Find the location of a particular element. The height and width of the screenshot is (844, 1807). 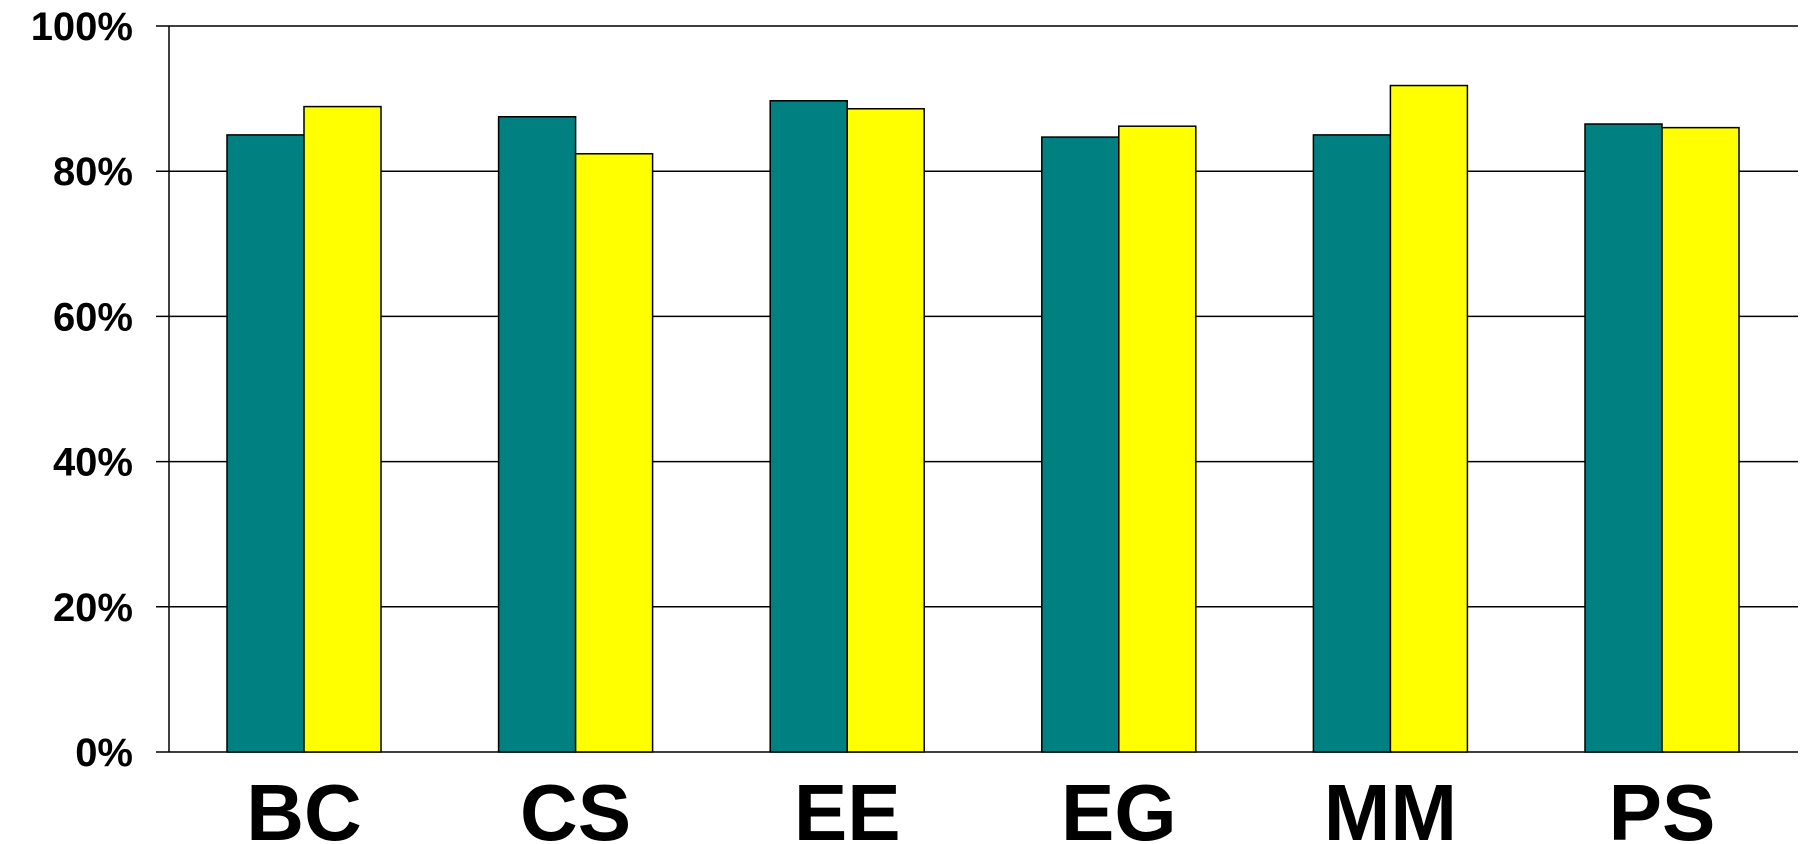

x-tick-label: CS is located at coordinates (575, 806).